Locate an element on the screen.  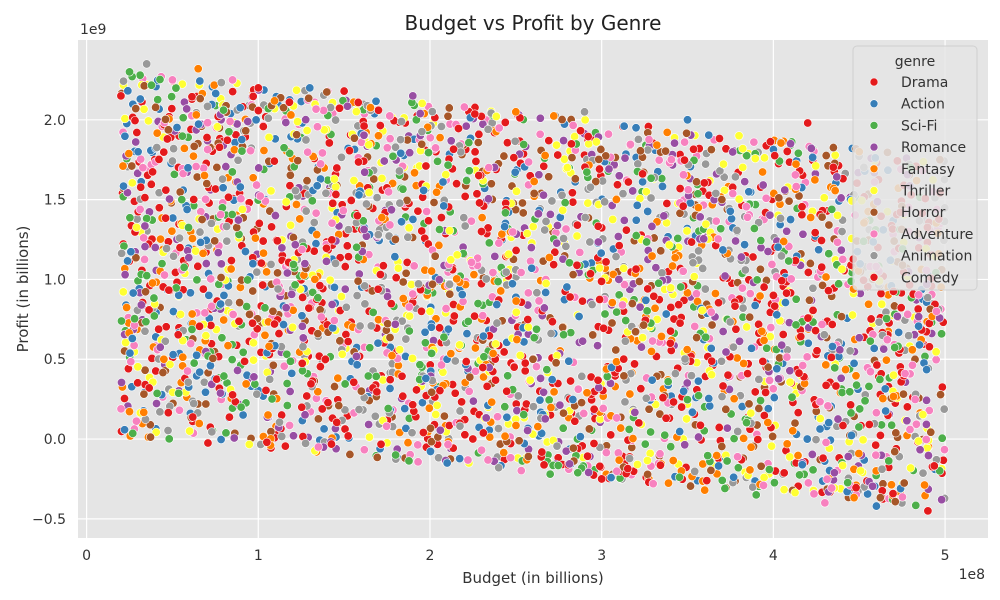
y-tick-label: −0.5 is located at coordinates (49, 520).